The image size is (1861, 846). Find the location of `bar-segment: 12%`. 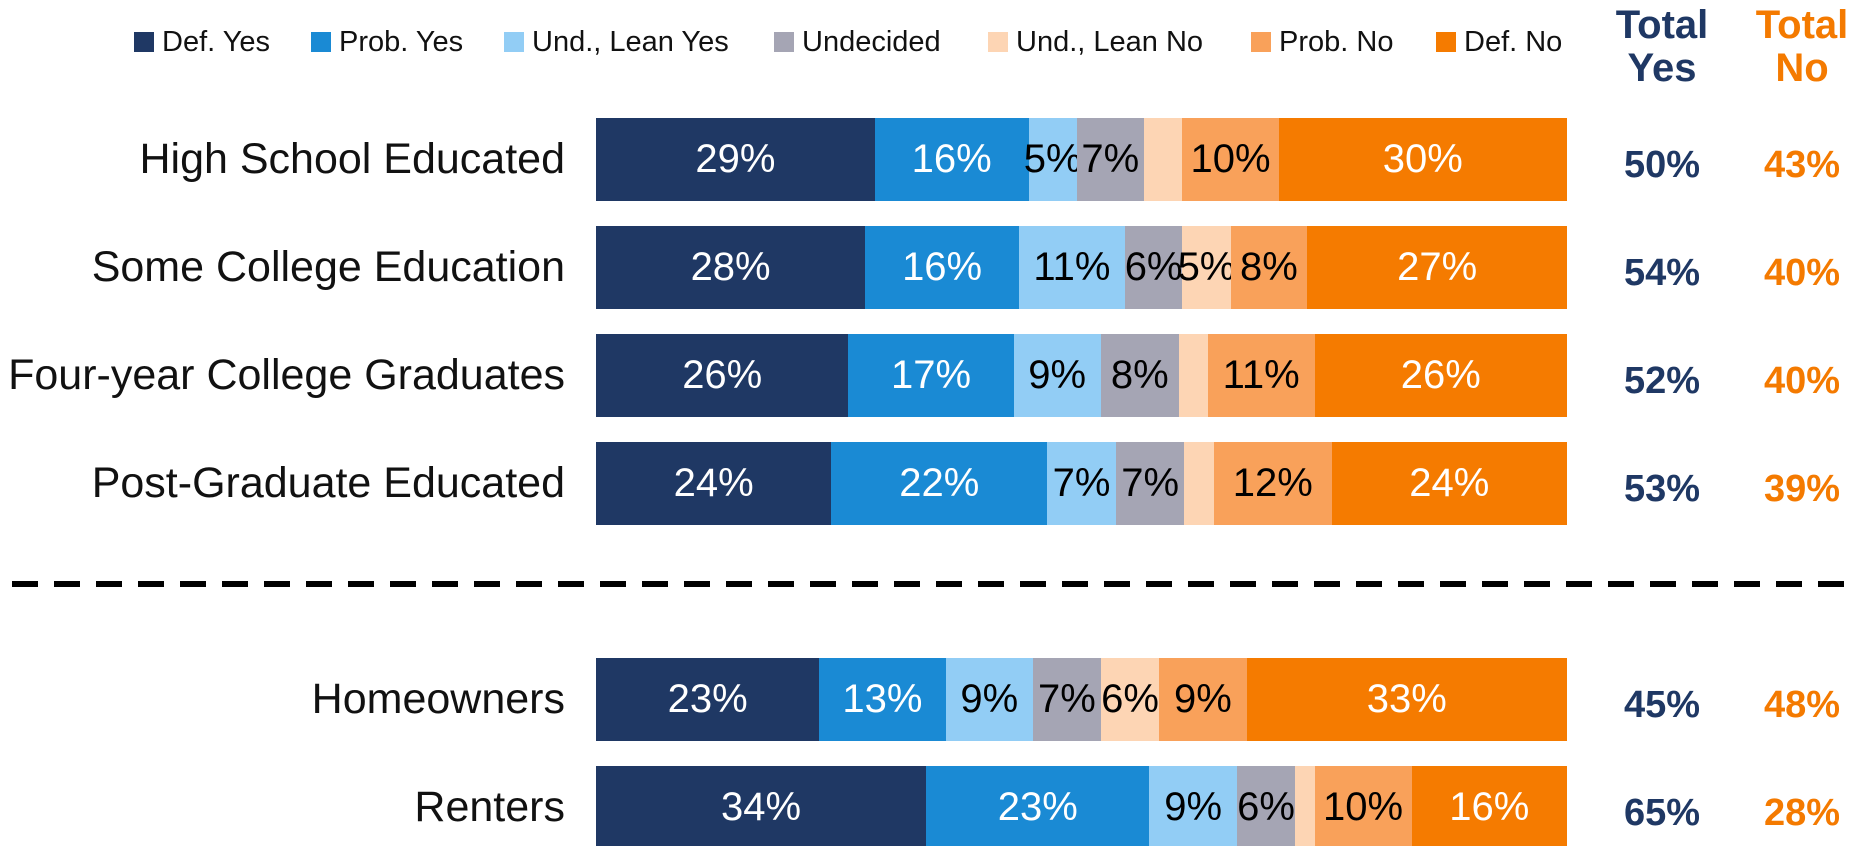

bar-segment: 12% is located at coordinates (1272, 483).